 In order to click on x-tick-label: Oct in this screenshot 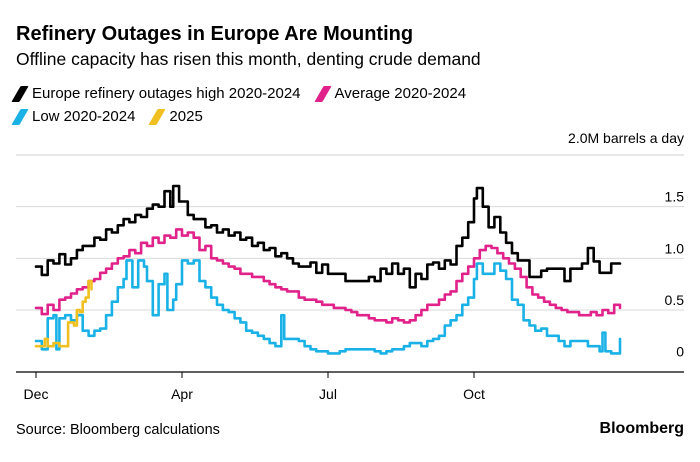, I will do `click(474, 394)`.